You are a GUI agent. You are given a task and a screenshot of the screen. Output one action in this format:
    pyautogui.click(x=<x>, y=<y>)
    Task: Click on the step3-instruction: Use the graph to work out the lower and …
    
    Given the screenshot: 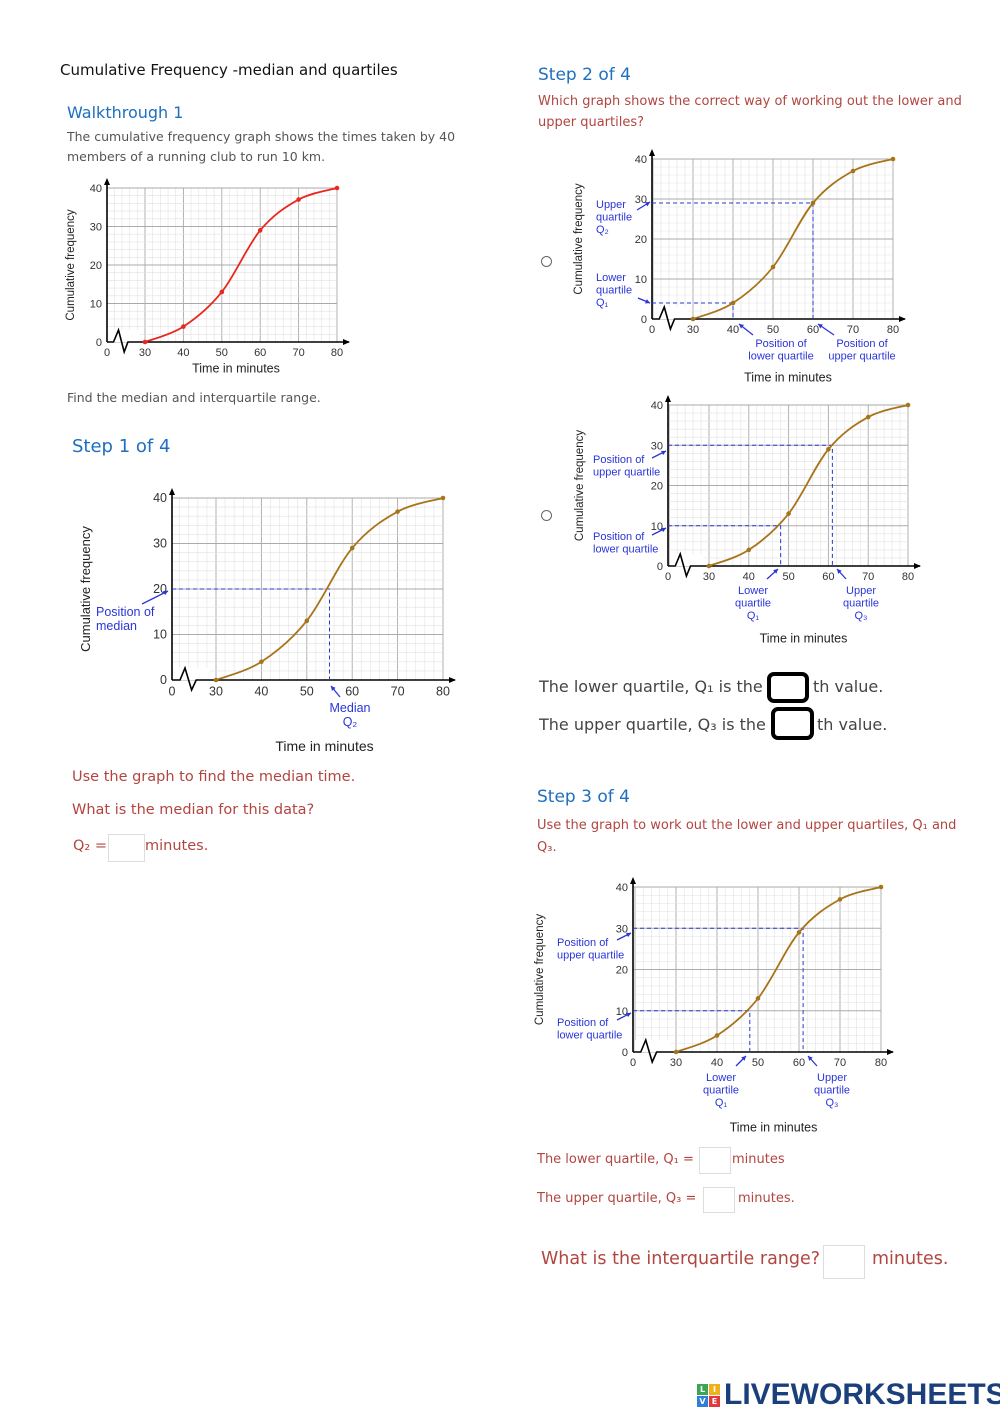 What is the action you would take?
    pyautogui.click(x=746, y=837)
    